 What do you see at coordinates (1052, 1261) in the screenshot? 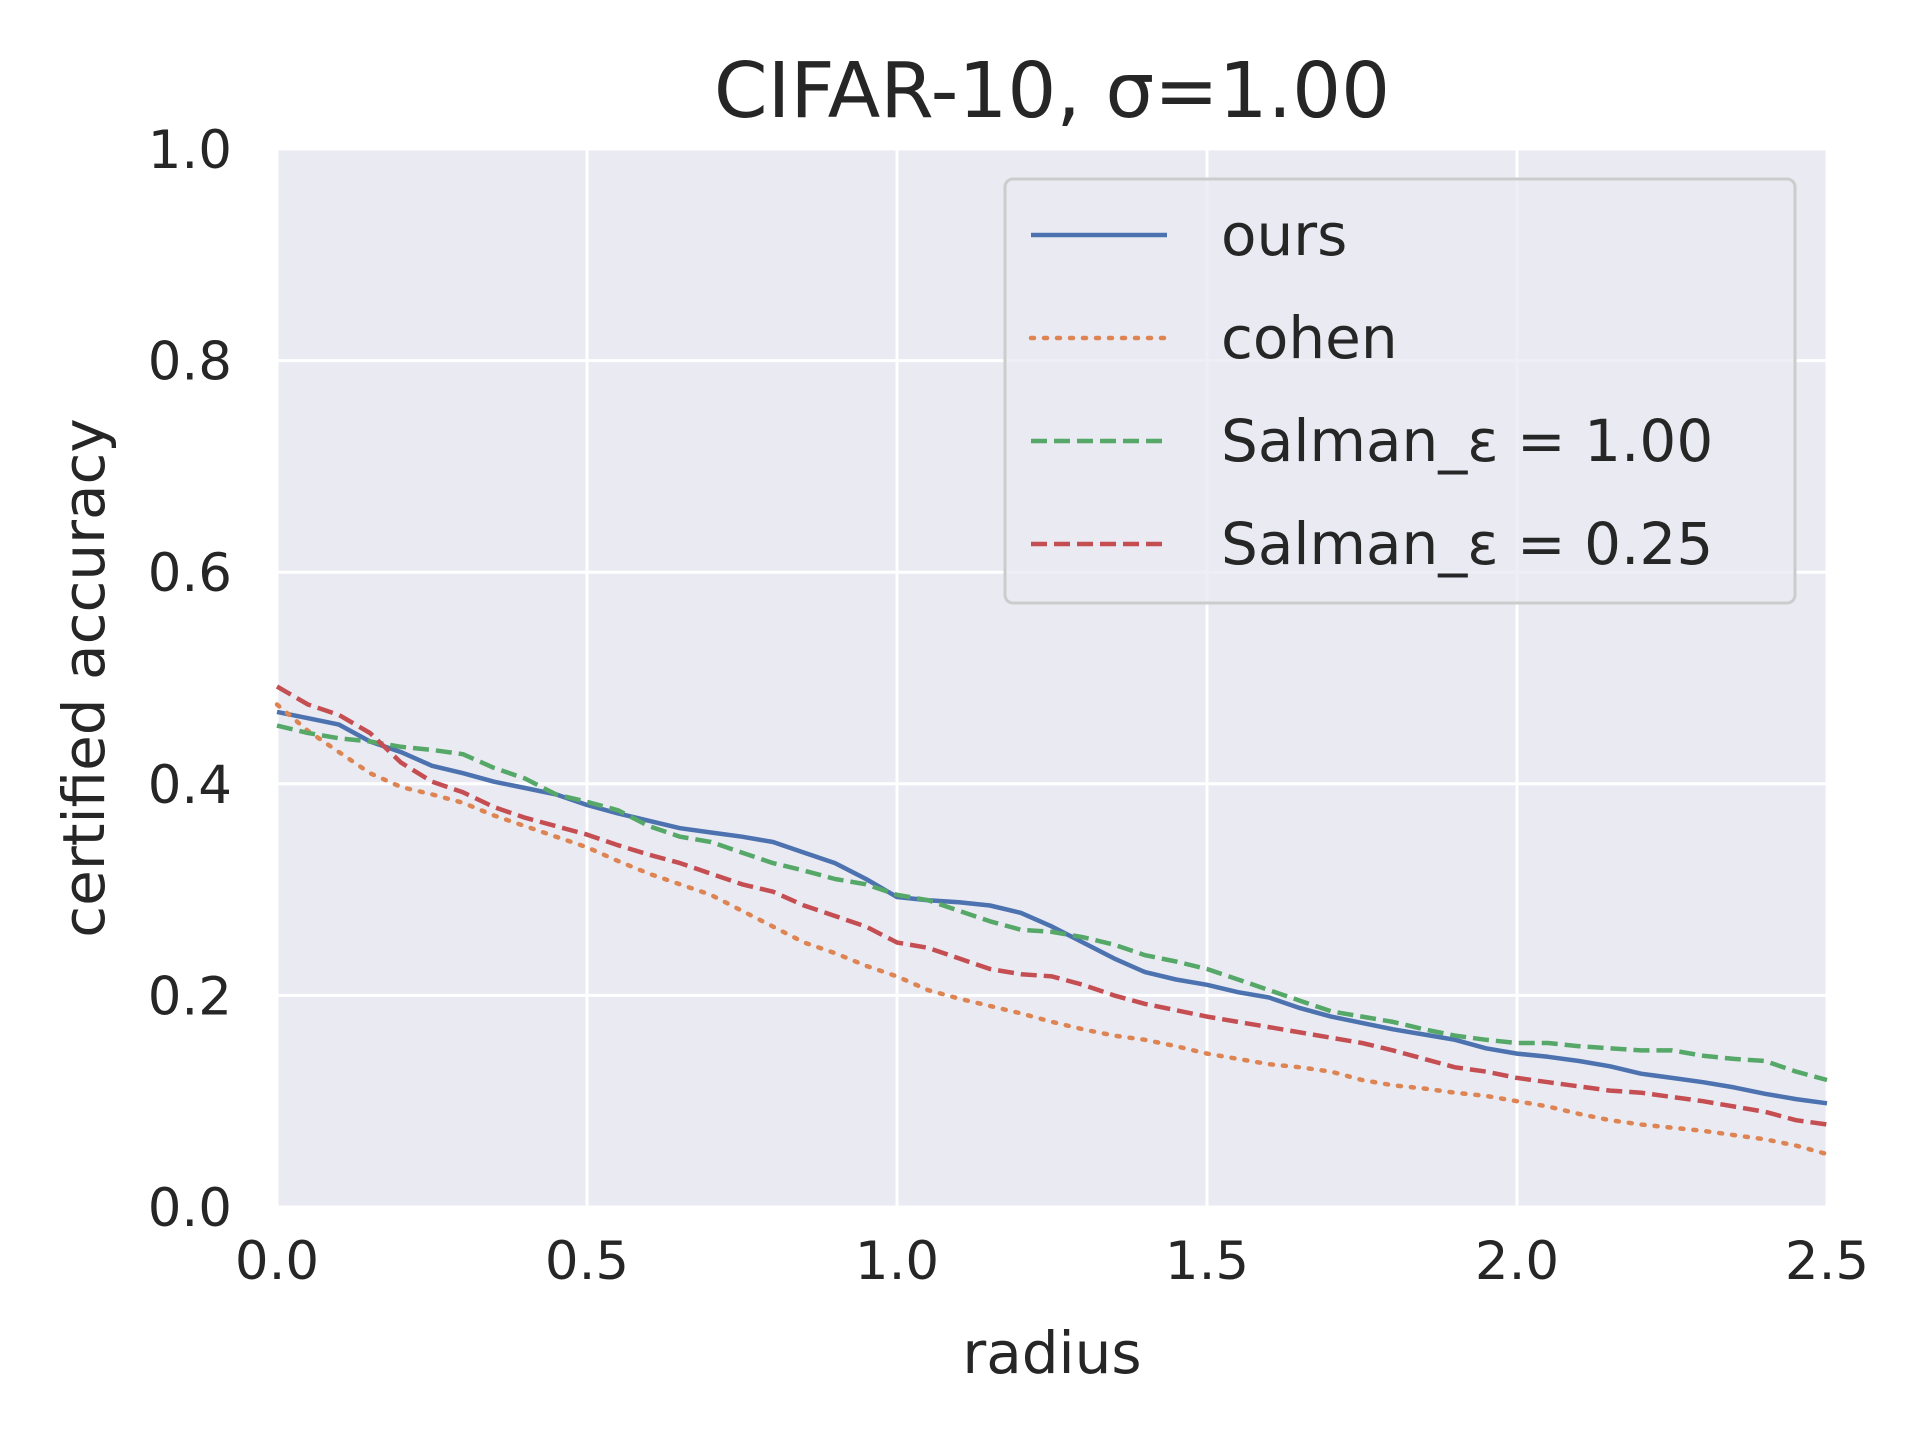
I see `x-tick-labels: 0.0 0.5 1.0 1.5 2.0 2.5` at bounding box center [1052, 1261].